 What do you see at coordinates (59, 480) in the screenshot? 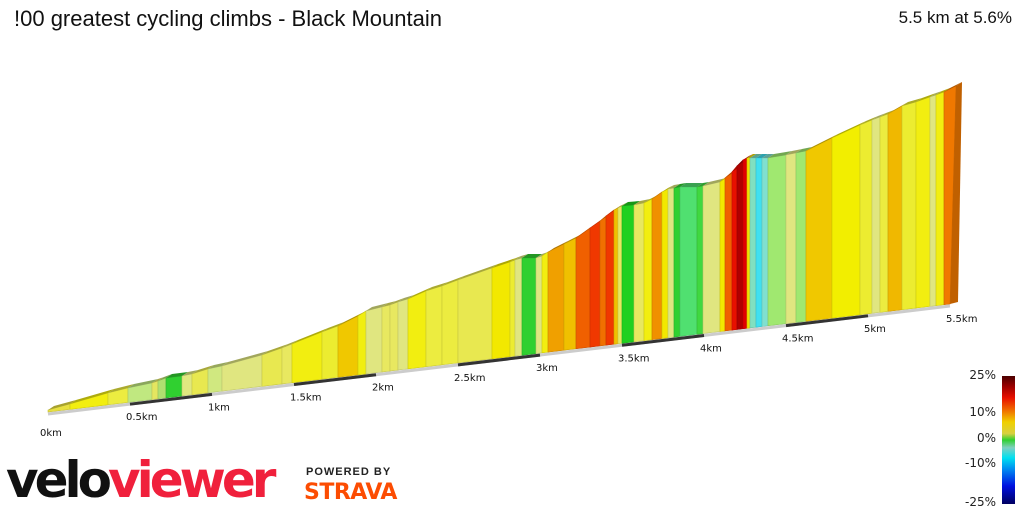
I see `logo-velo: velo` at bounding box center [59, 480].